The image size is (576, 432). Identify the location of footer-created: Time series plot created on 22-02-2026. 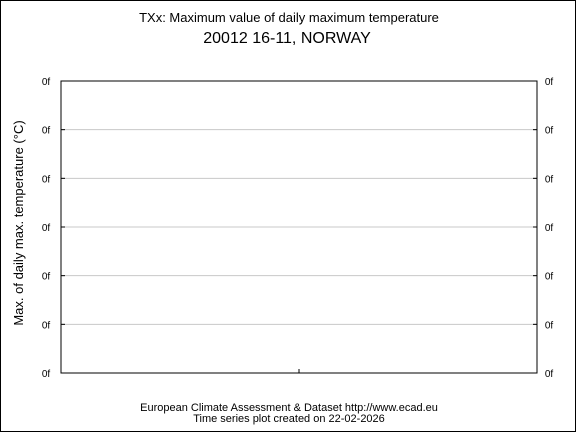
(289, 419).